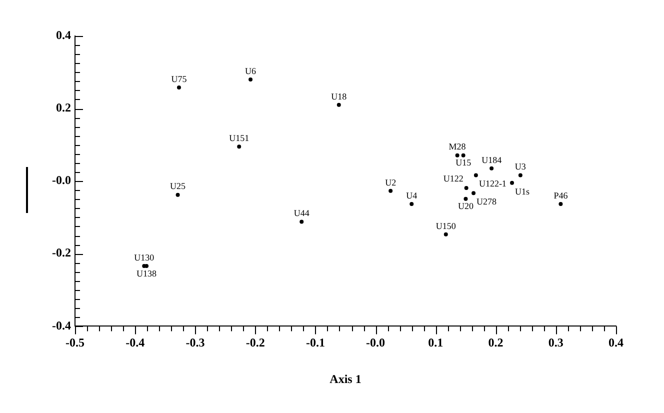 This screenshot has height=413, width=664. I want to click on y-tick-label: 0.4, so click(63, 35).